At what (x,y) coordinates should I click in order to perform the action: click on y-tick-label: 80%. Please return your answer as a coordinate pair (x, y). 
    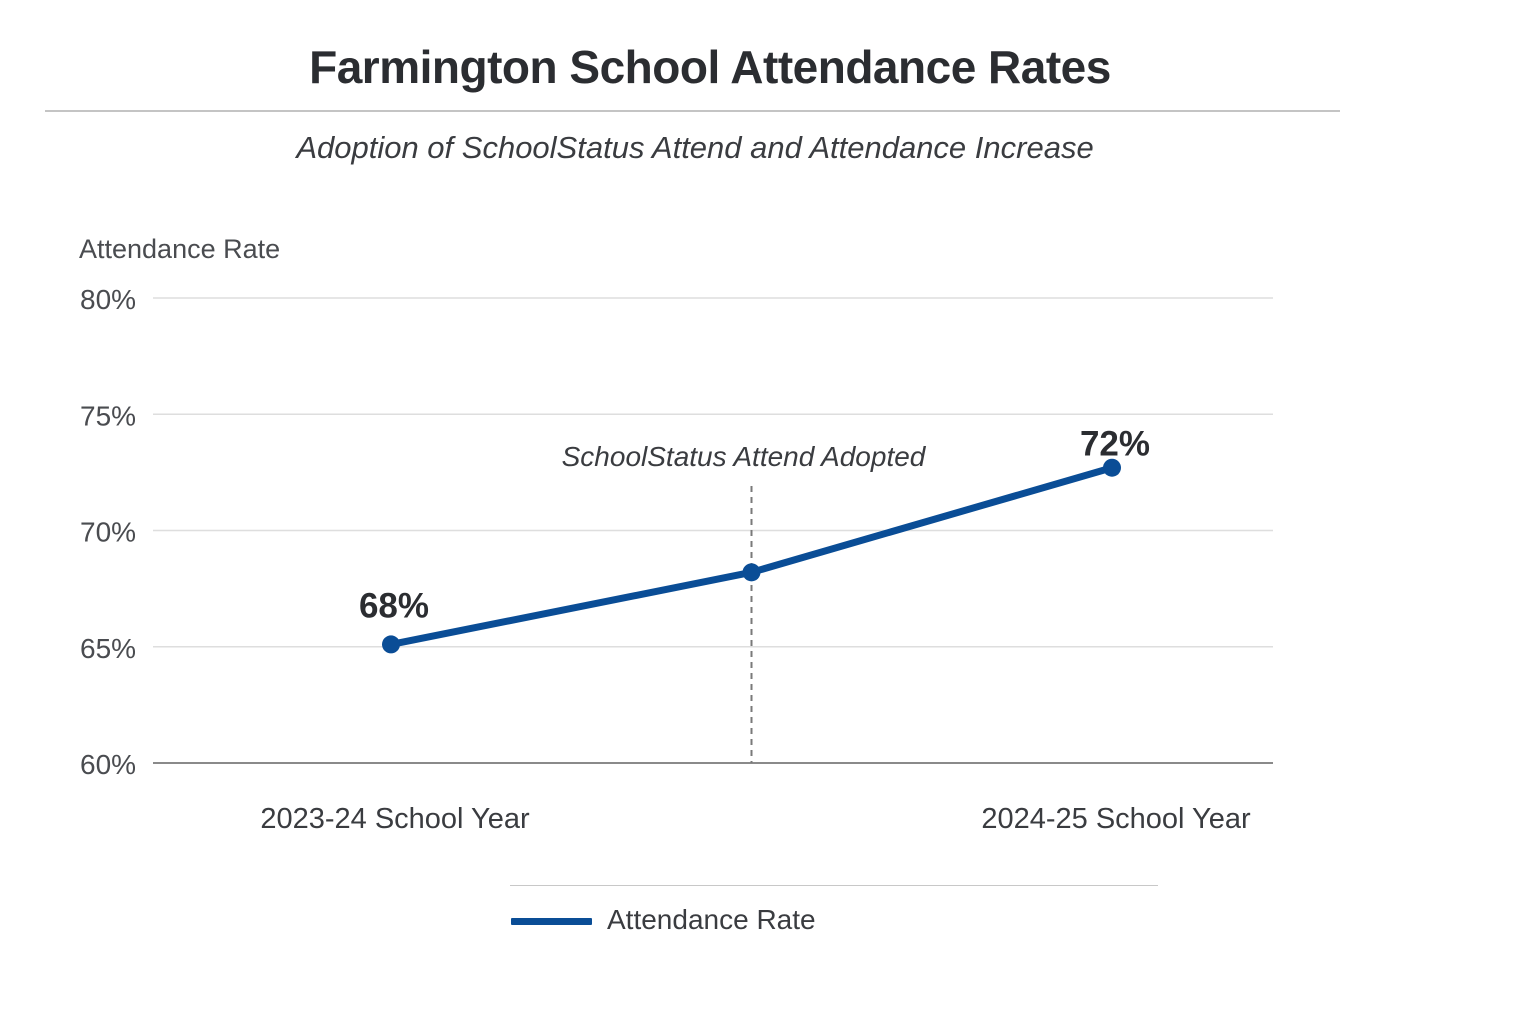
    Looking at the image, I should click on (108, 299).